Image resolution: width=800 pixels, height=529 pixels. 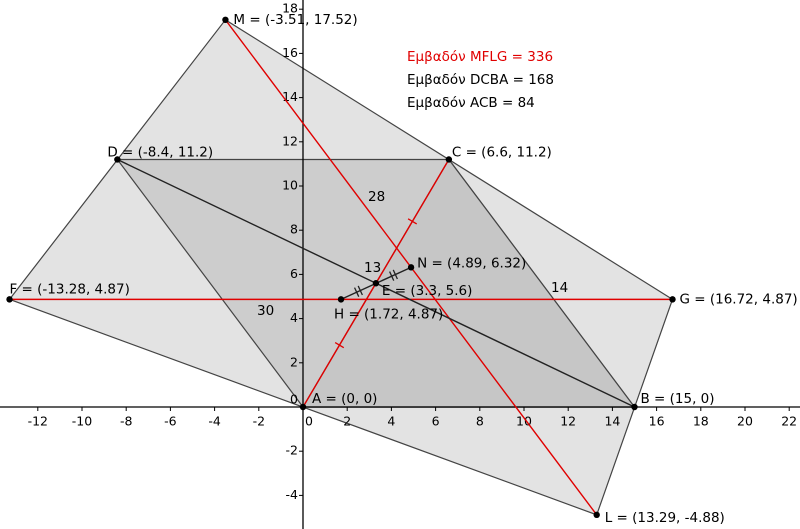 What do you see at coordinates (427, 291) in the screenshot?
I see `point-label: E = (3.3, 5.6)` at bounding box center [427, 291].